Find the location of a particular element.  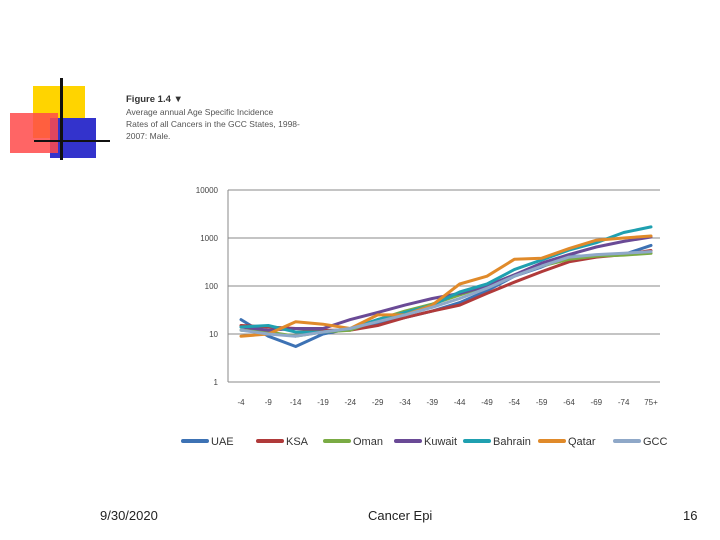

x-tick-label: -19 is located at coordinates (323, 402).